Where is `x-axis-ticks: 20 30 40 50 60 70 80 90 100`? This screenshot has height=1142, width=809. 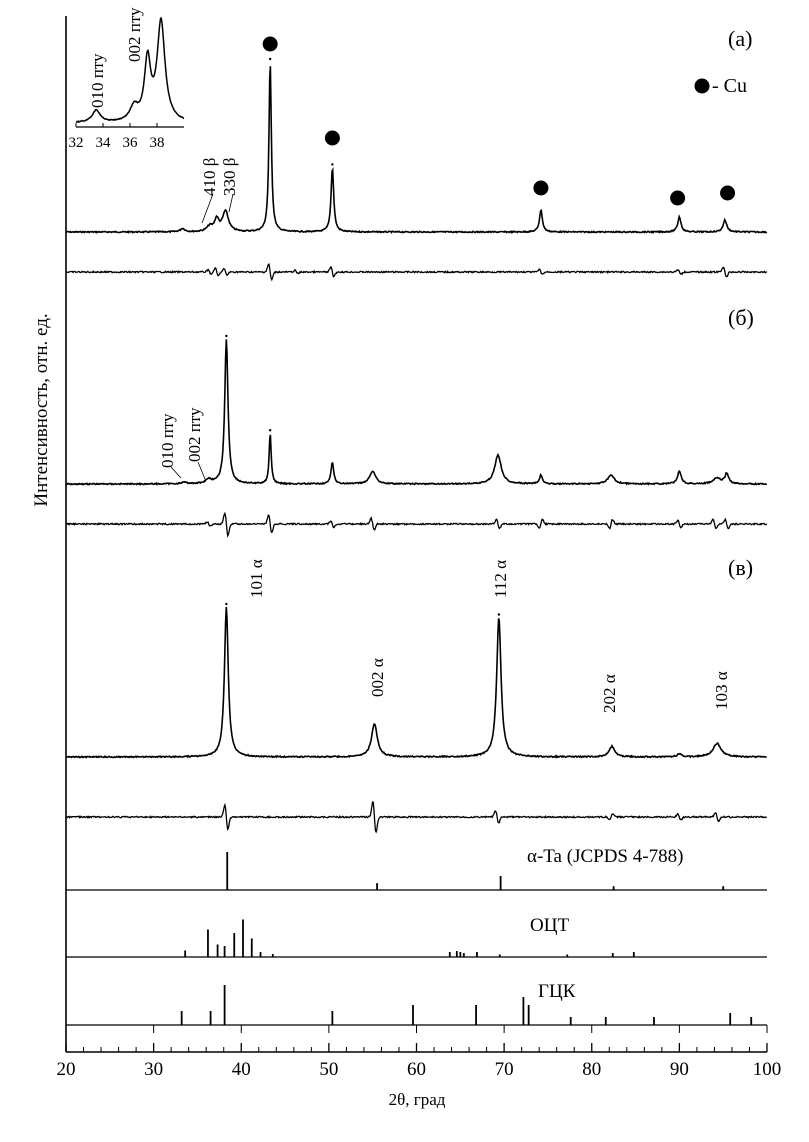
x-axis-ticks: 20 30 40 50 60 70 80 90 100 is located at coordinates (419, 1052).